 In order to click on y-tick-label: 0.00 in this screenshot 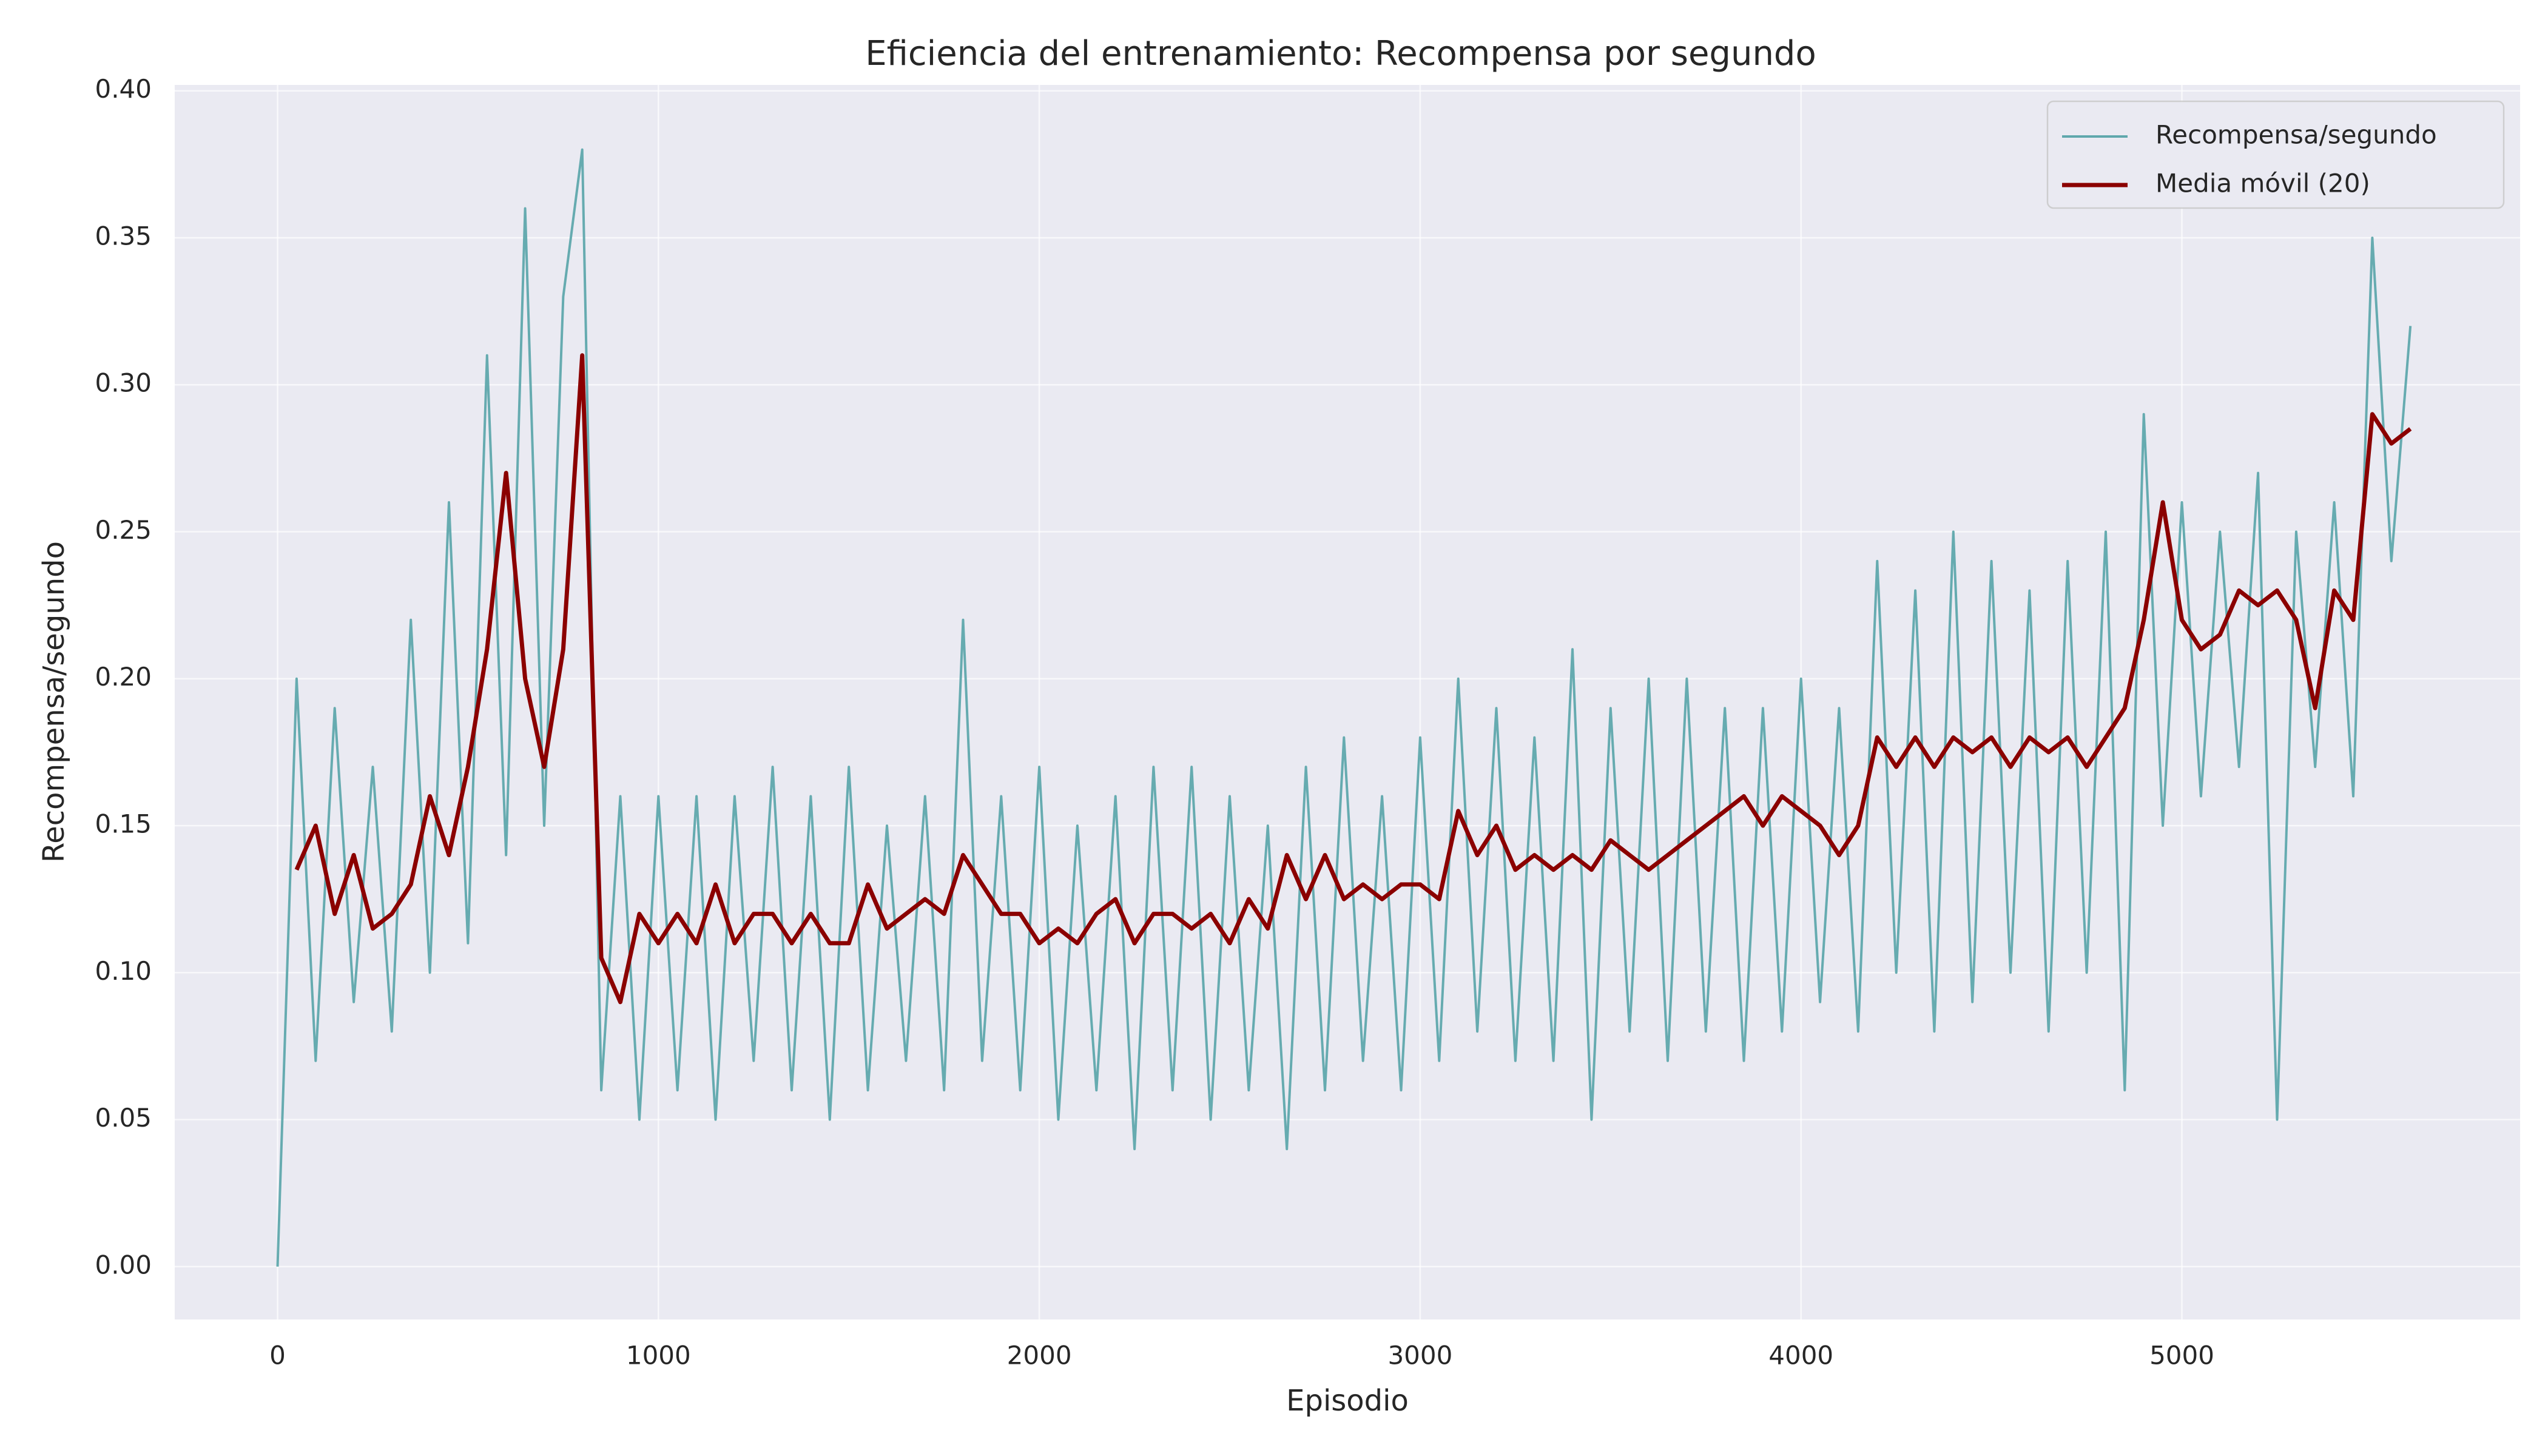, I will do `click(123, 1264)`.